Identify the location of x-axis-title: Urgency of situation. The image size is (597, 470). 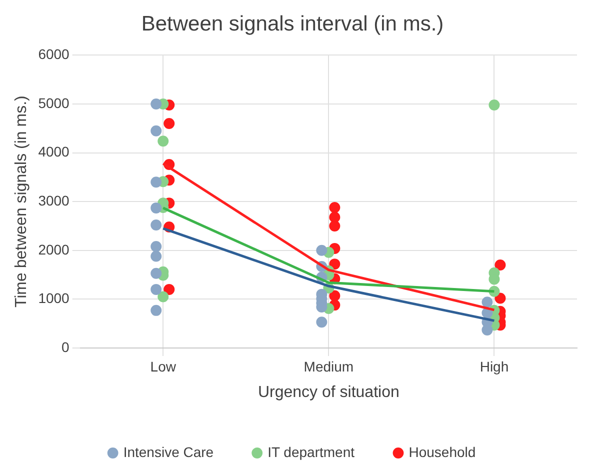
(329, 392).